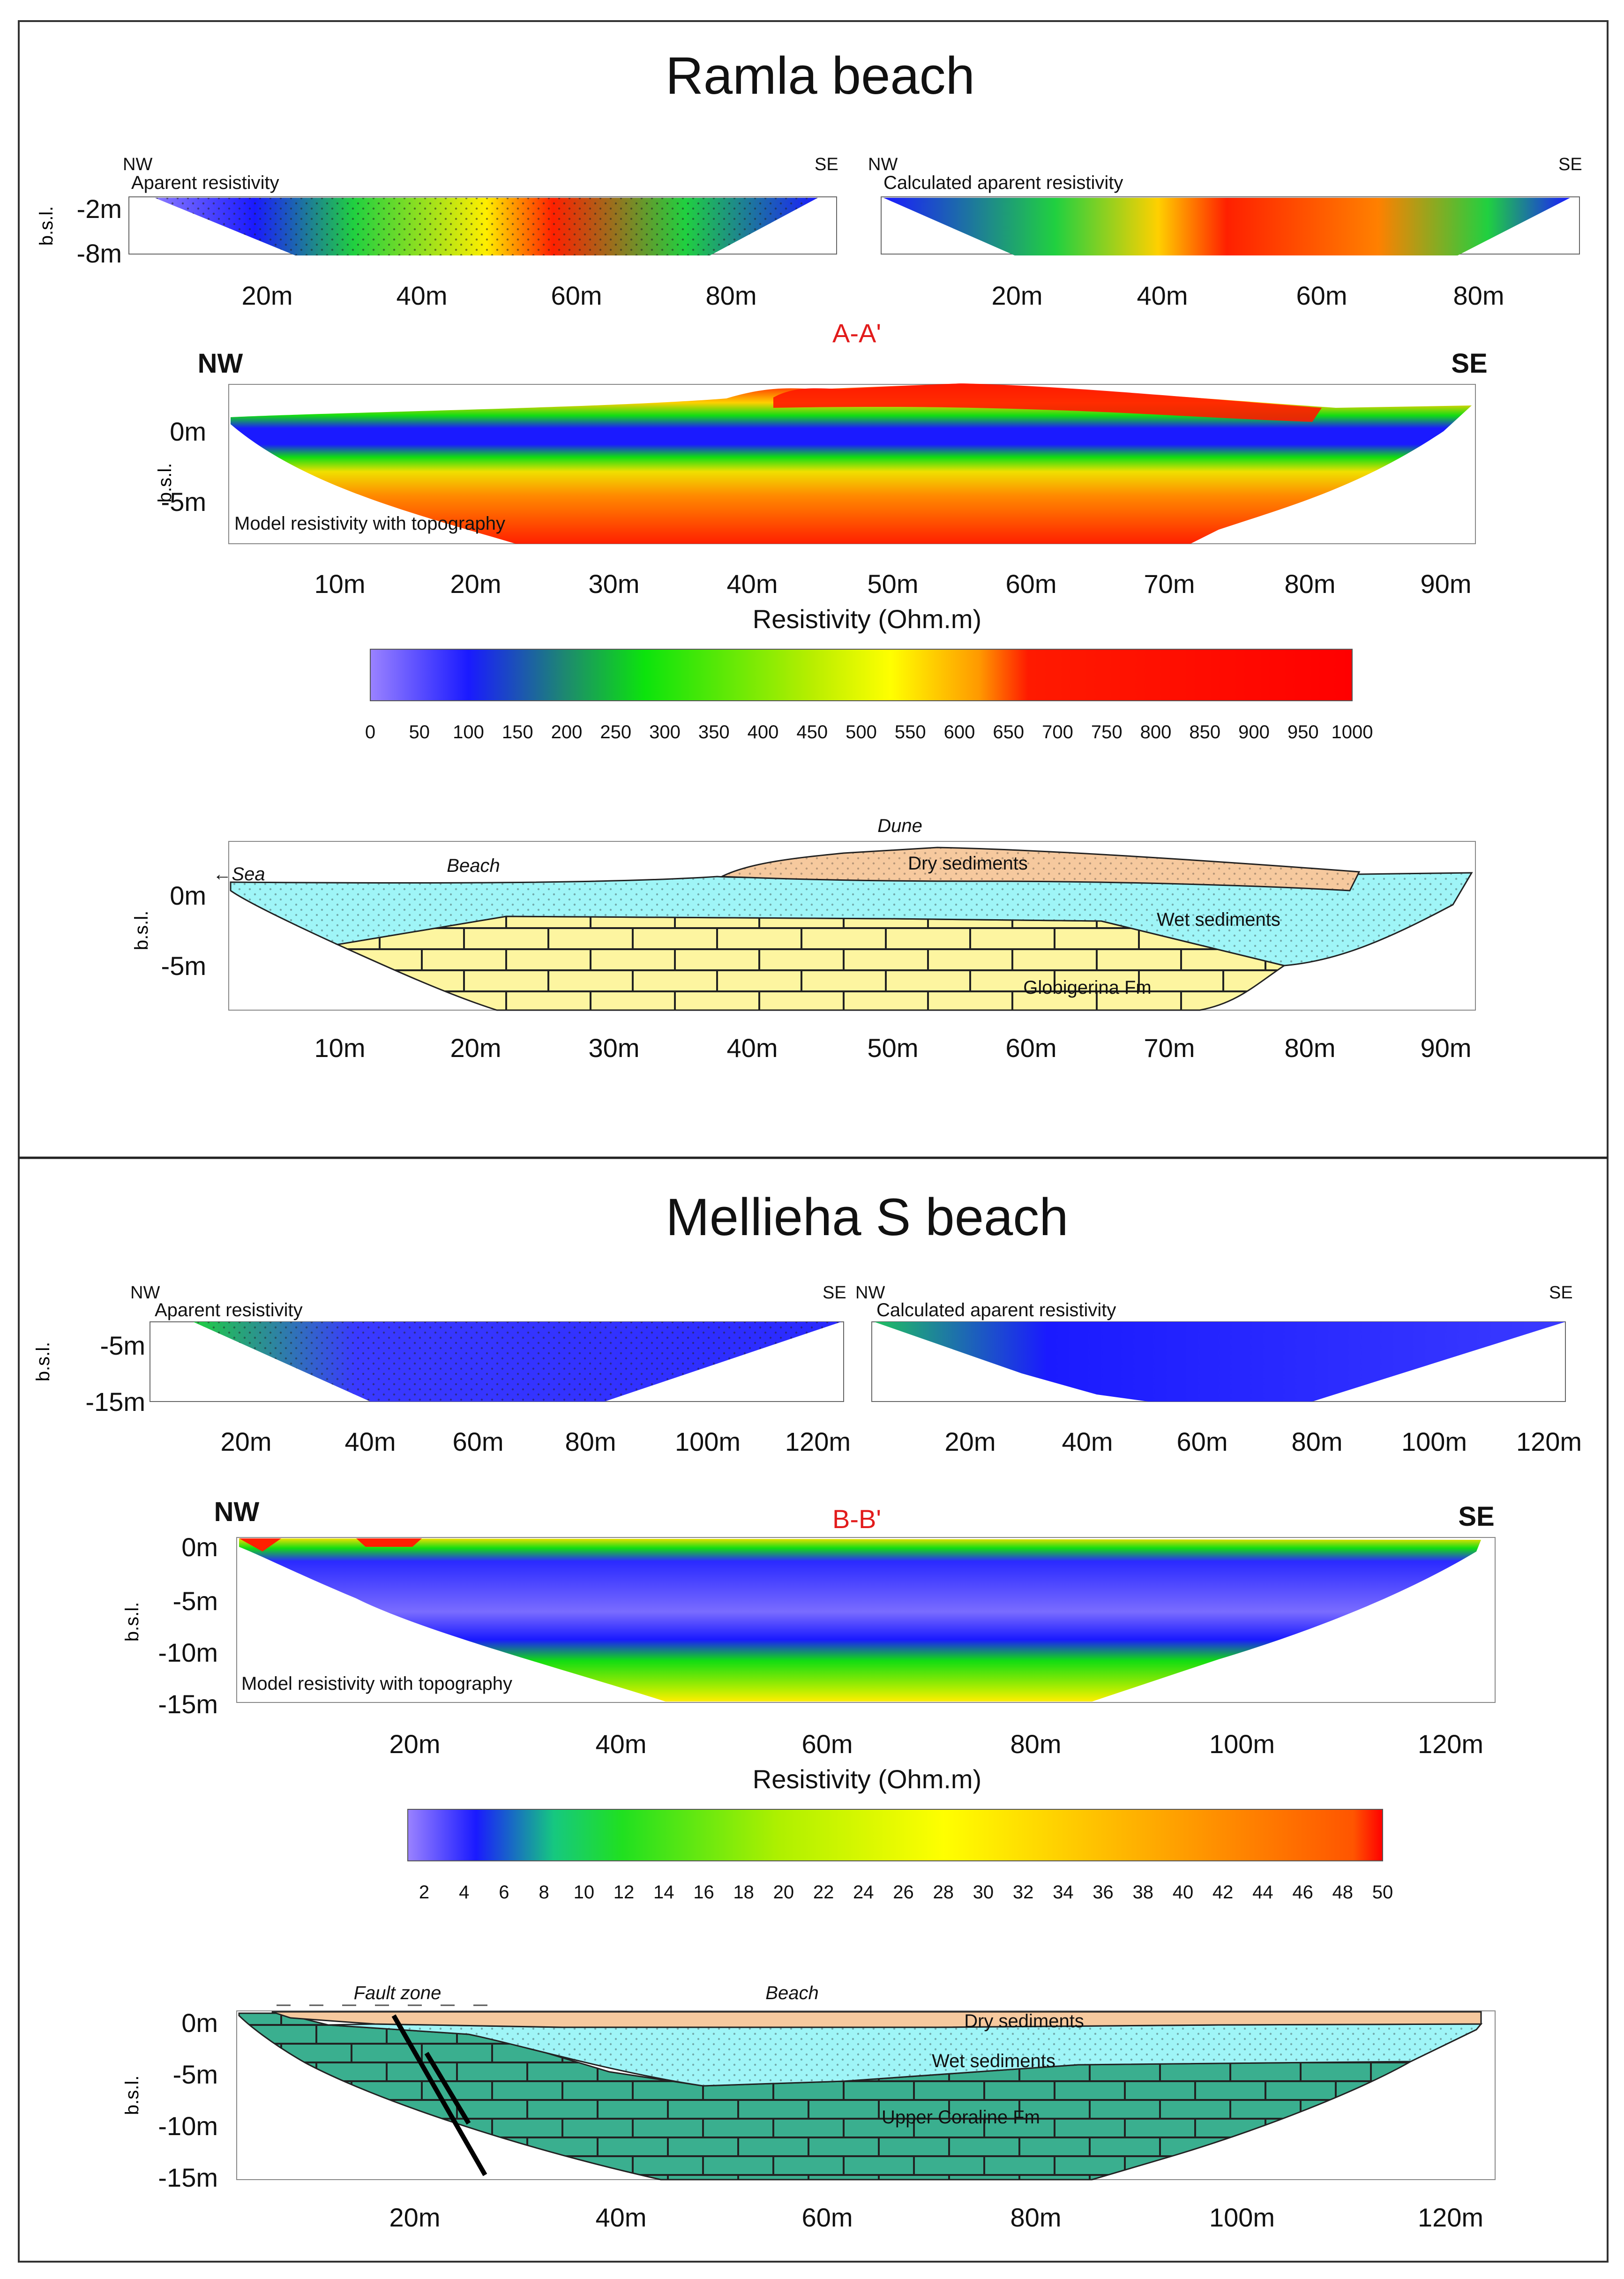 The height and width of the screenshot is (2279, 1624). I want to click on mell-calc-xtick: 120m, so click(1549, 1441).